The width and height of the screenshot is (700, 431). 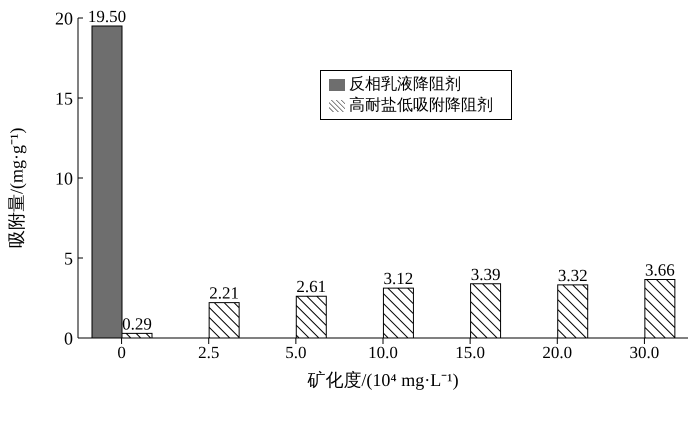 What do you see at coordinates (557, 352) in the screenshot?
I see `x-tick-label: 20.0` at bounding box center [557, 352].